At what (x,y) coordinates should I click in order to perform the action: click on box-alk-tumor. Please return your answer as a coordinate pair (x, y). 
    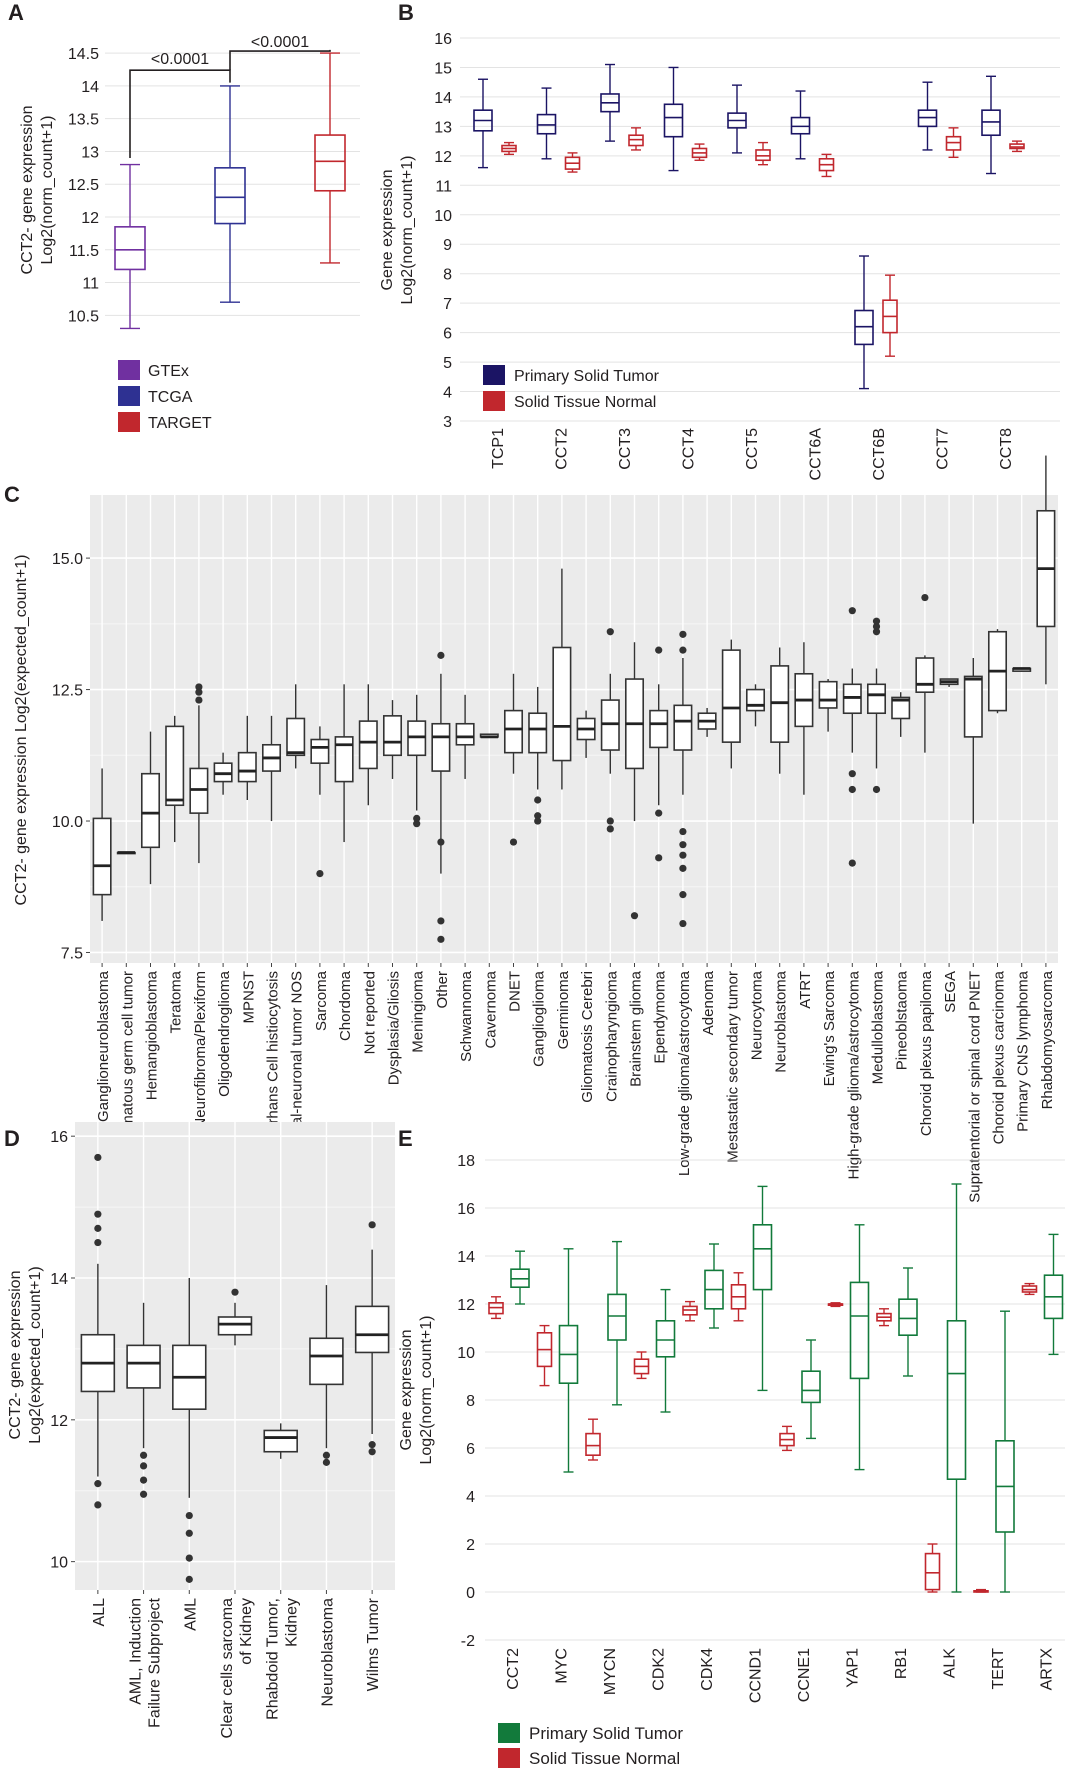
    Looking at the image, I should click on (956, 1388).